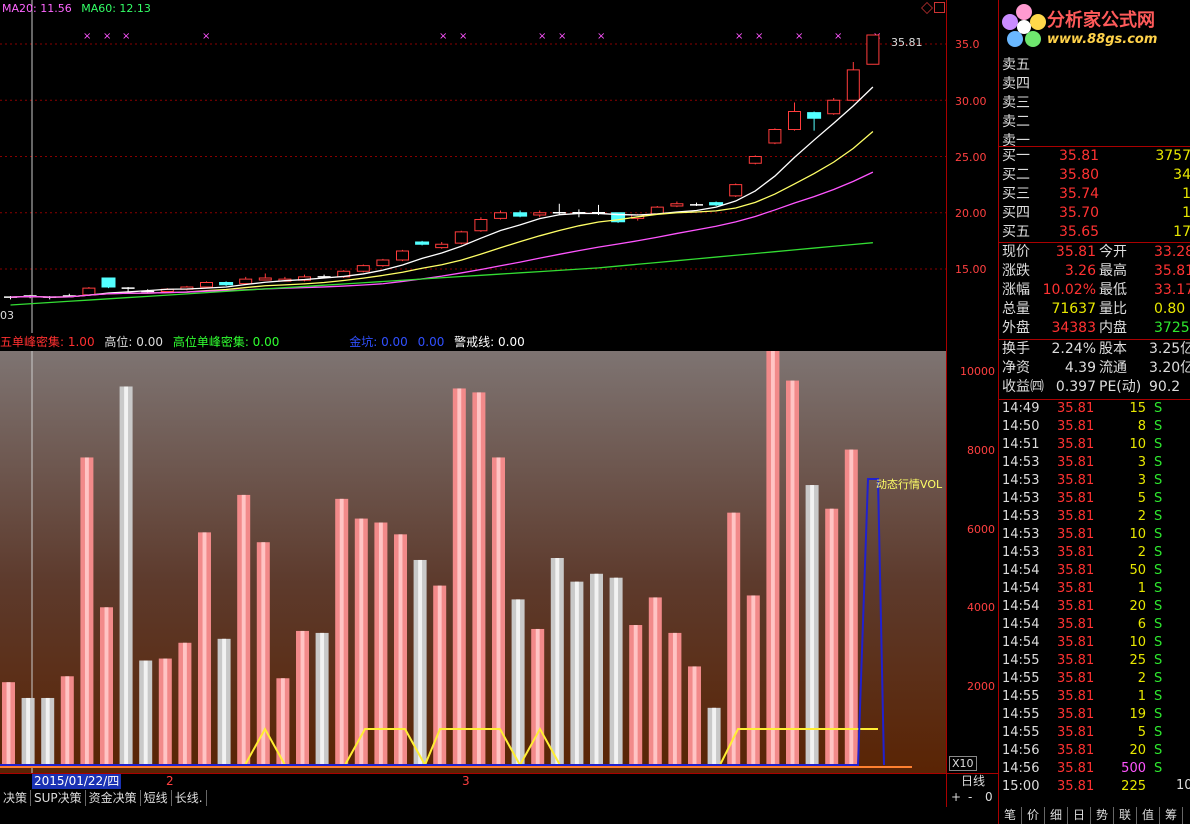 This screenshot has width=1190, height=824. What do you see at coordinates (37, 8) in the screenshot?
I see `ma20-label: MA20: 11.56` at bounding box center [37, 8].